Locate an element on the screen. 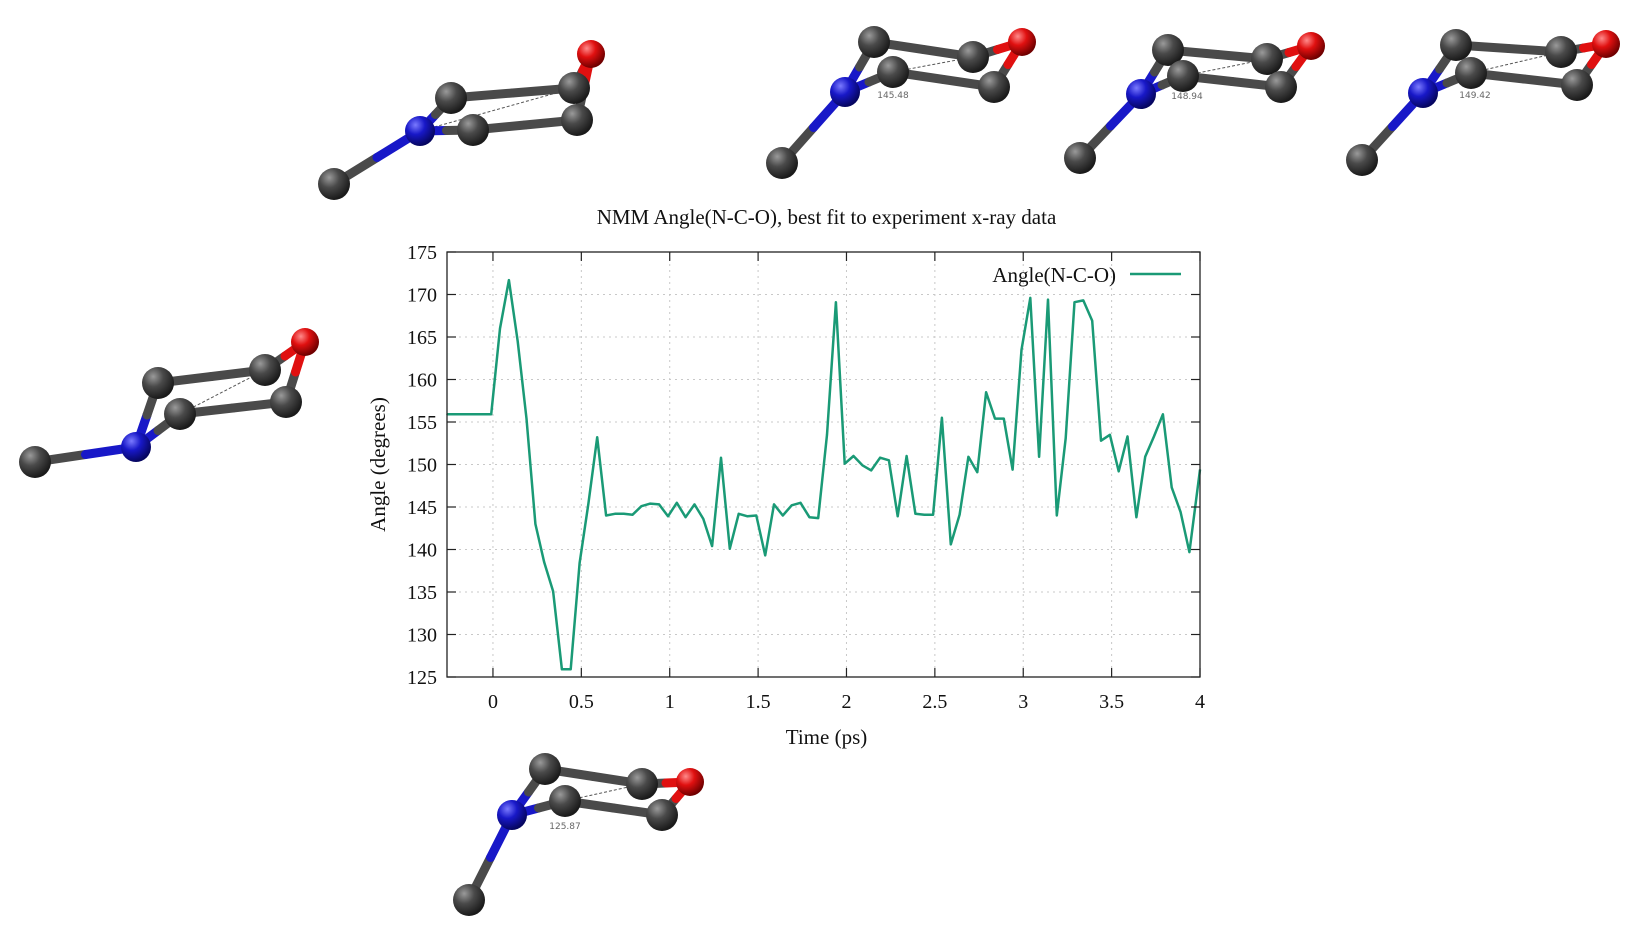 The height and width of the screenshot is (927, 1627). x-tick-label: 2.5 is located at coordinates (934, 702).